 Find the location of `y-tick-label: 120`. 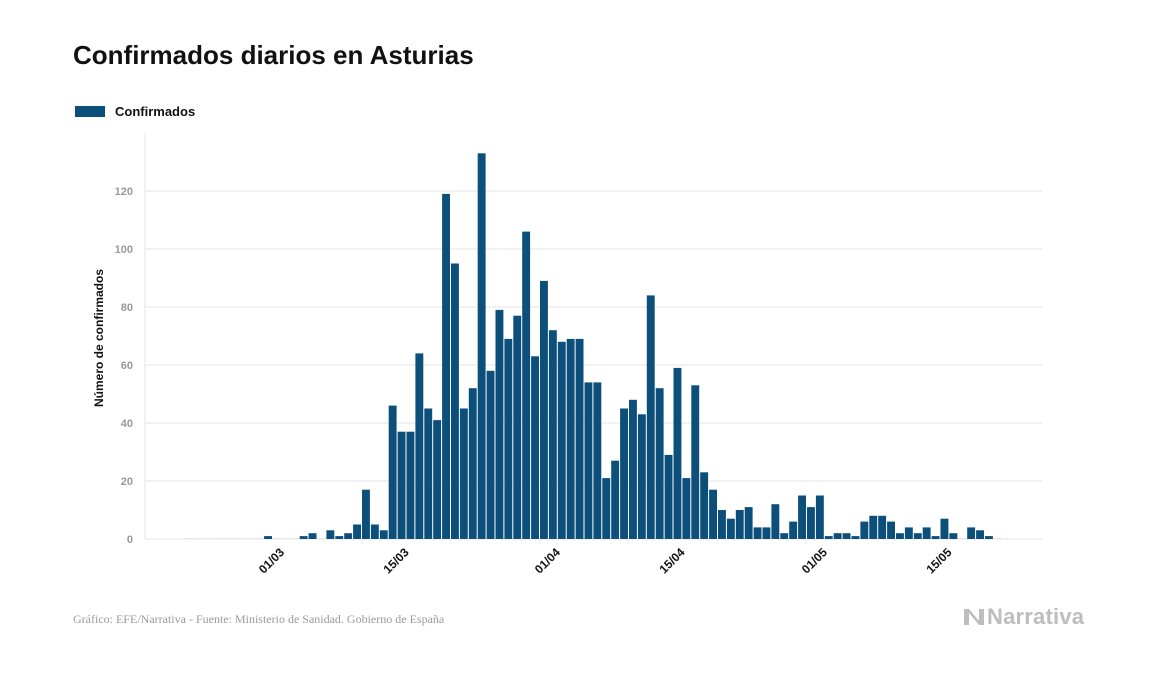

y-tick-label: 120 is located at coordinates (124, 192).